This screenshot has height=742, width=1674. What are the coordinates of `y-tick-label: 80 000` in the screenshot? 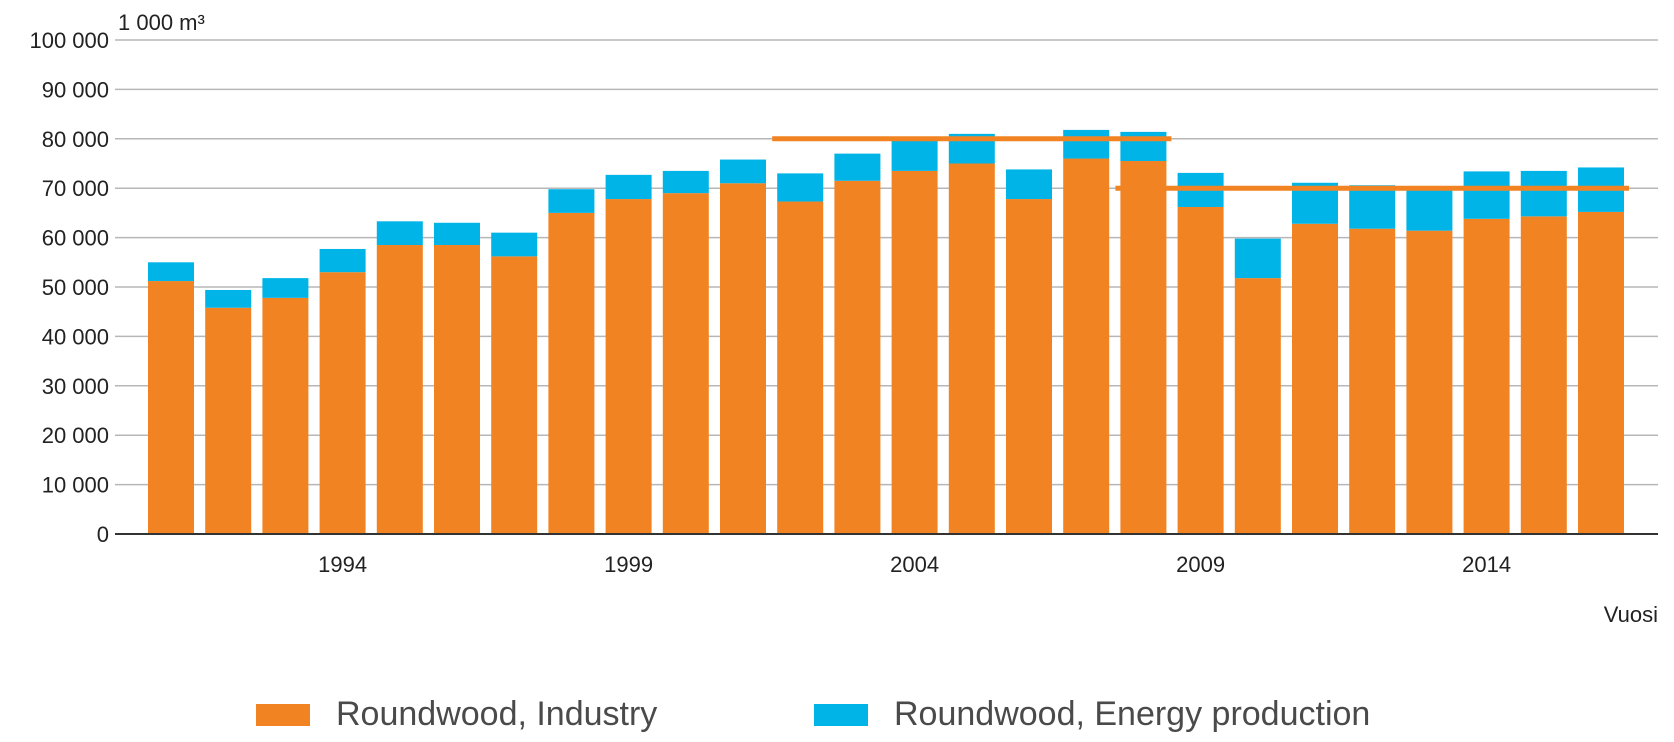 It's located at (75, 139).